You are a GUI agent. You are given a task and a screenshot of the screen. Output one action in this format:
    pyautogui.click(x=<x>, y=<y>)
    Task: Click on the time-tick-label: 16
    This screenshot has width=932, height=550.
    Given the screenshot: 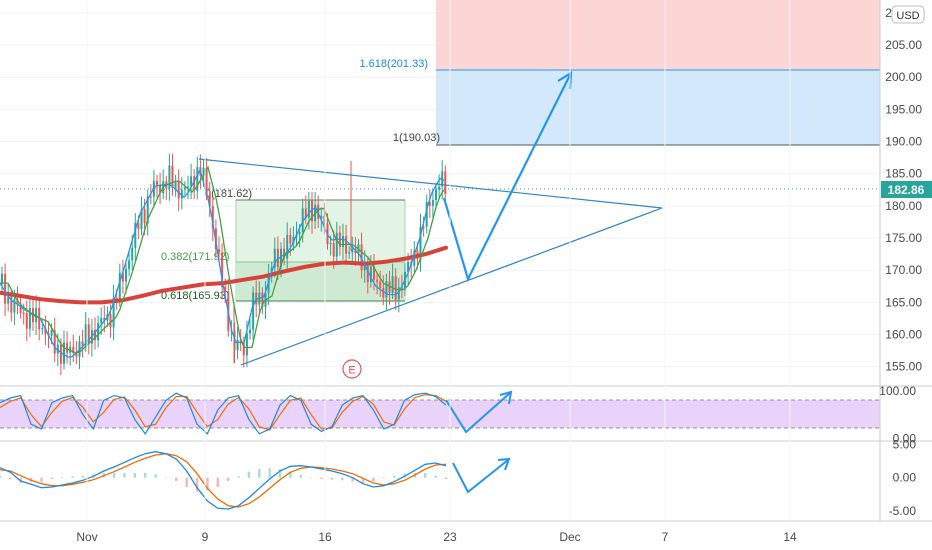 What is the action you would take?
    pyautogui.click(x=325, y=537)
    